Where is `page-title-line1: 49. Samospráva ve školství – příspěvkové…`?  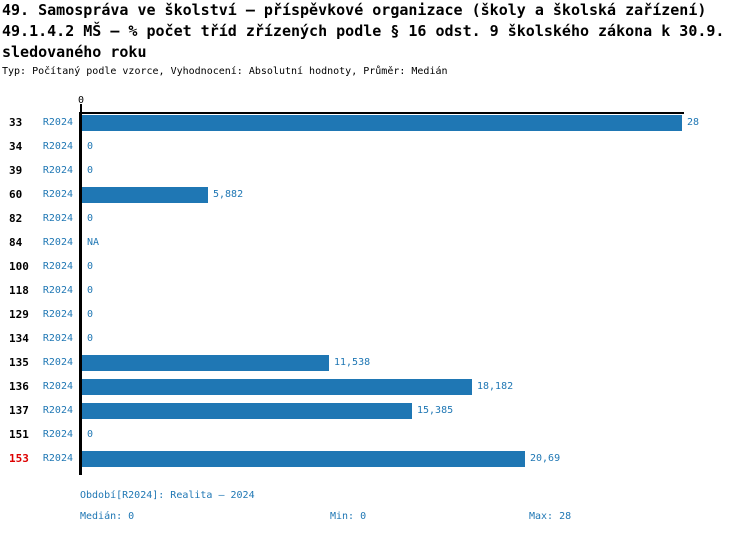
page-title-line1: 49. Samospráva ve školství – příspěvkové… is located at coordinates (354, 10).